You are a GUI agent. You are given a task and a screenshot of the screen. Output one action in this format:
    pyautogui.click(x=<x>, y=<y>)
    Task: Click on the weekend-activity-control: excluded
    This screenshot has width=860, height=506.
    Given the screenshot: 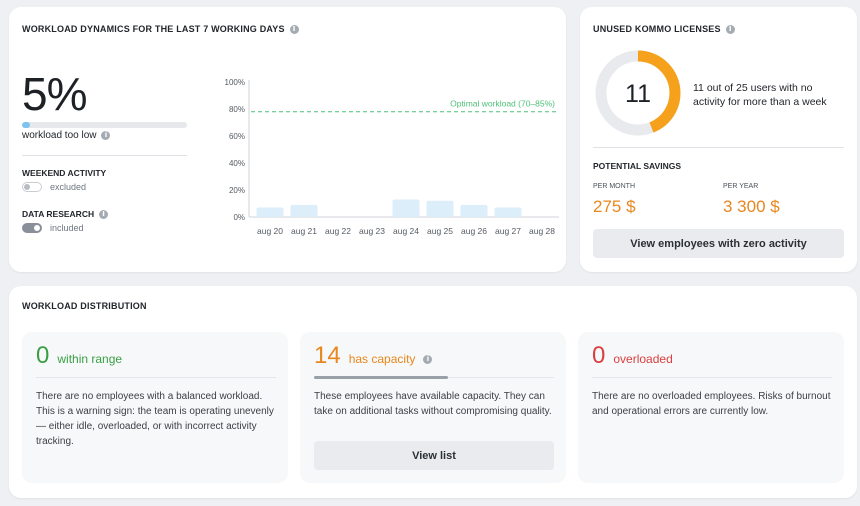 What is the action you would take?
    pyautogui.click(x=54, y=187)
    